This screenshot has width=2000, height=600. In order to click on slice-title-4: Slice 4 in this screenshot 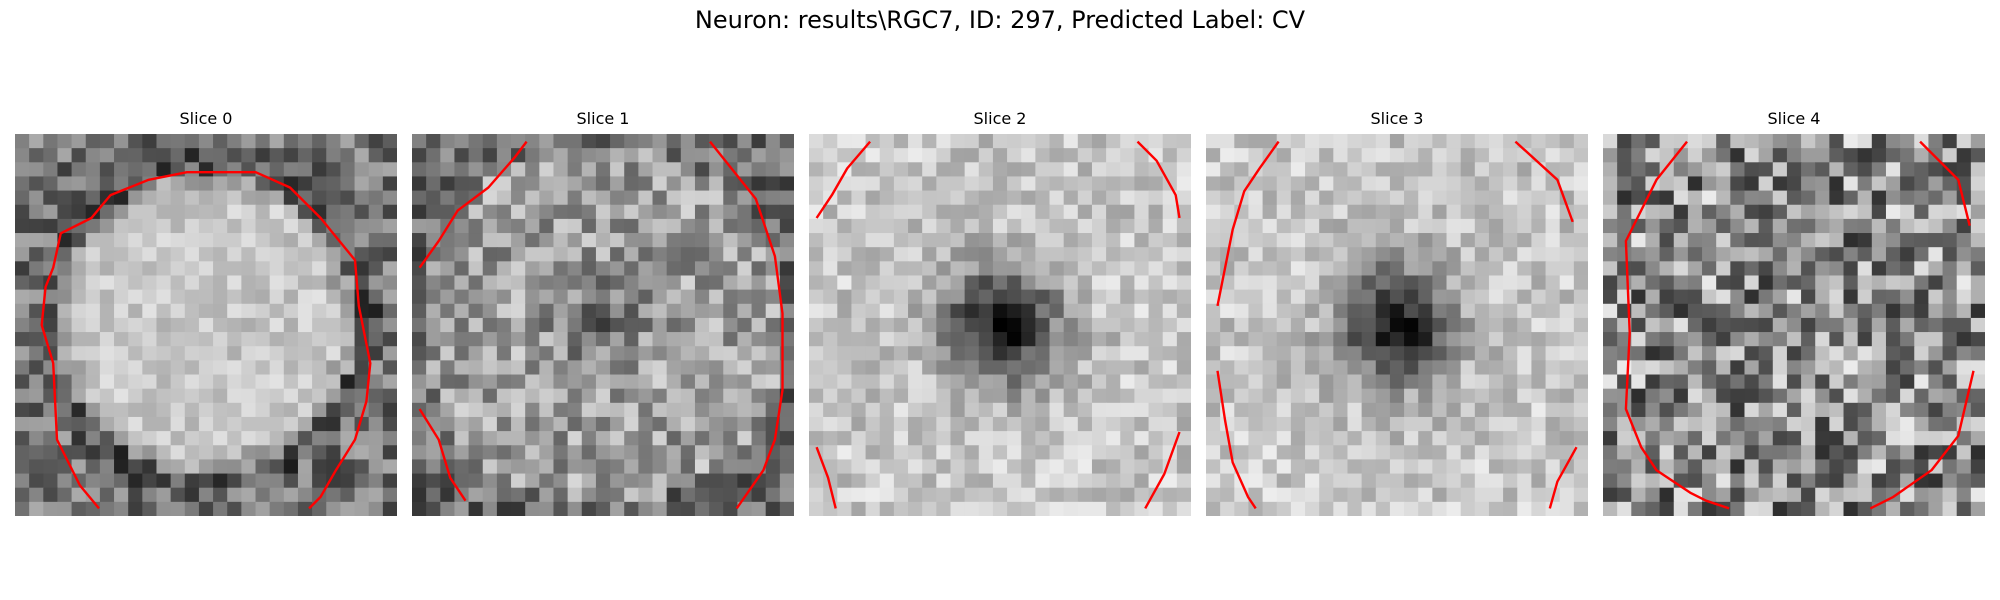, I will do `click(1794, 118)`.